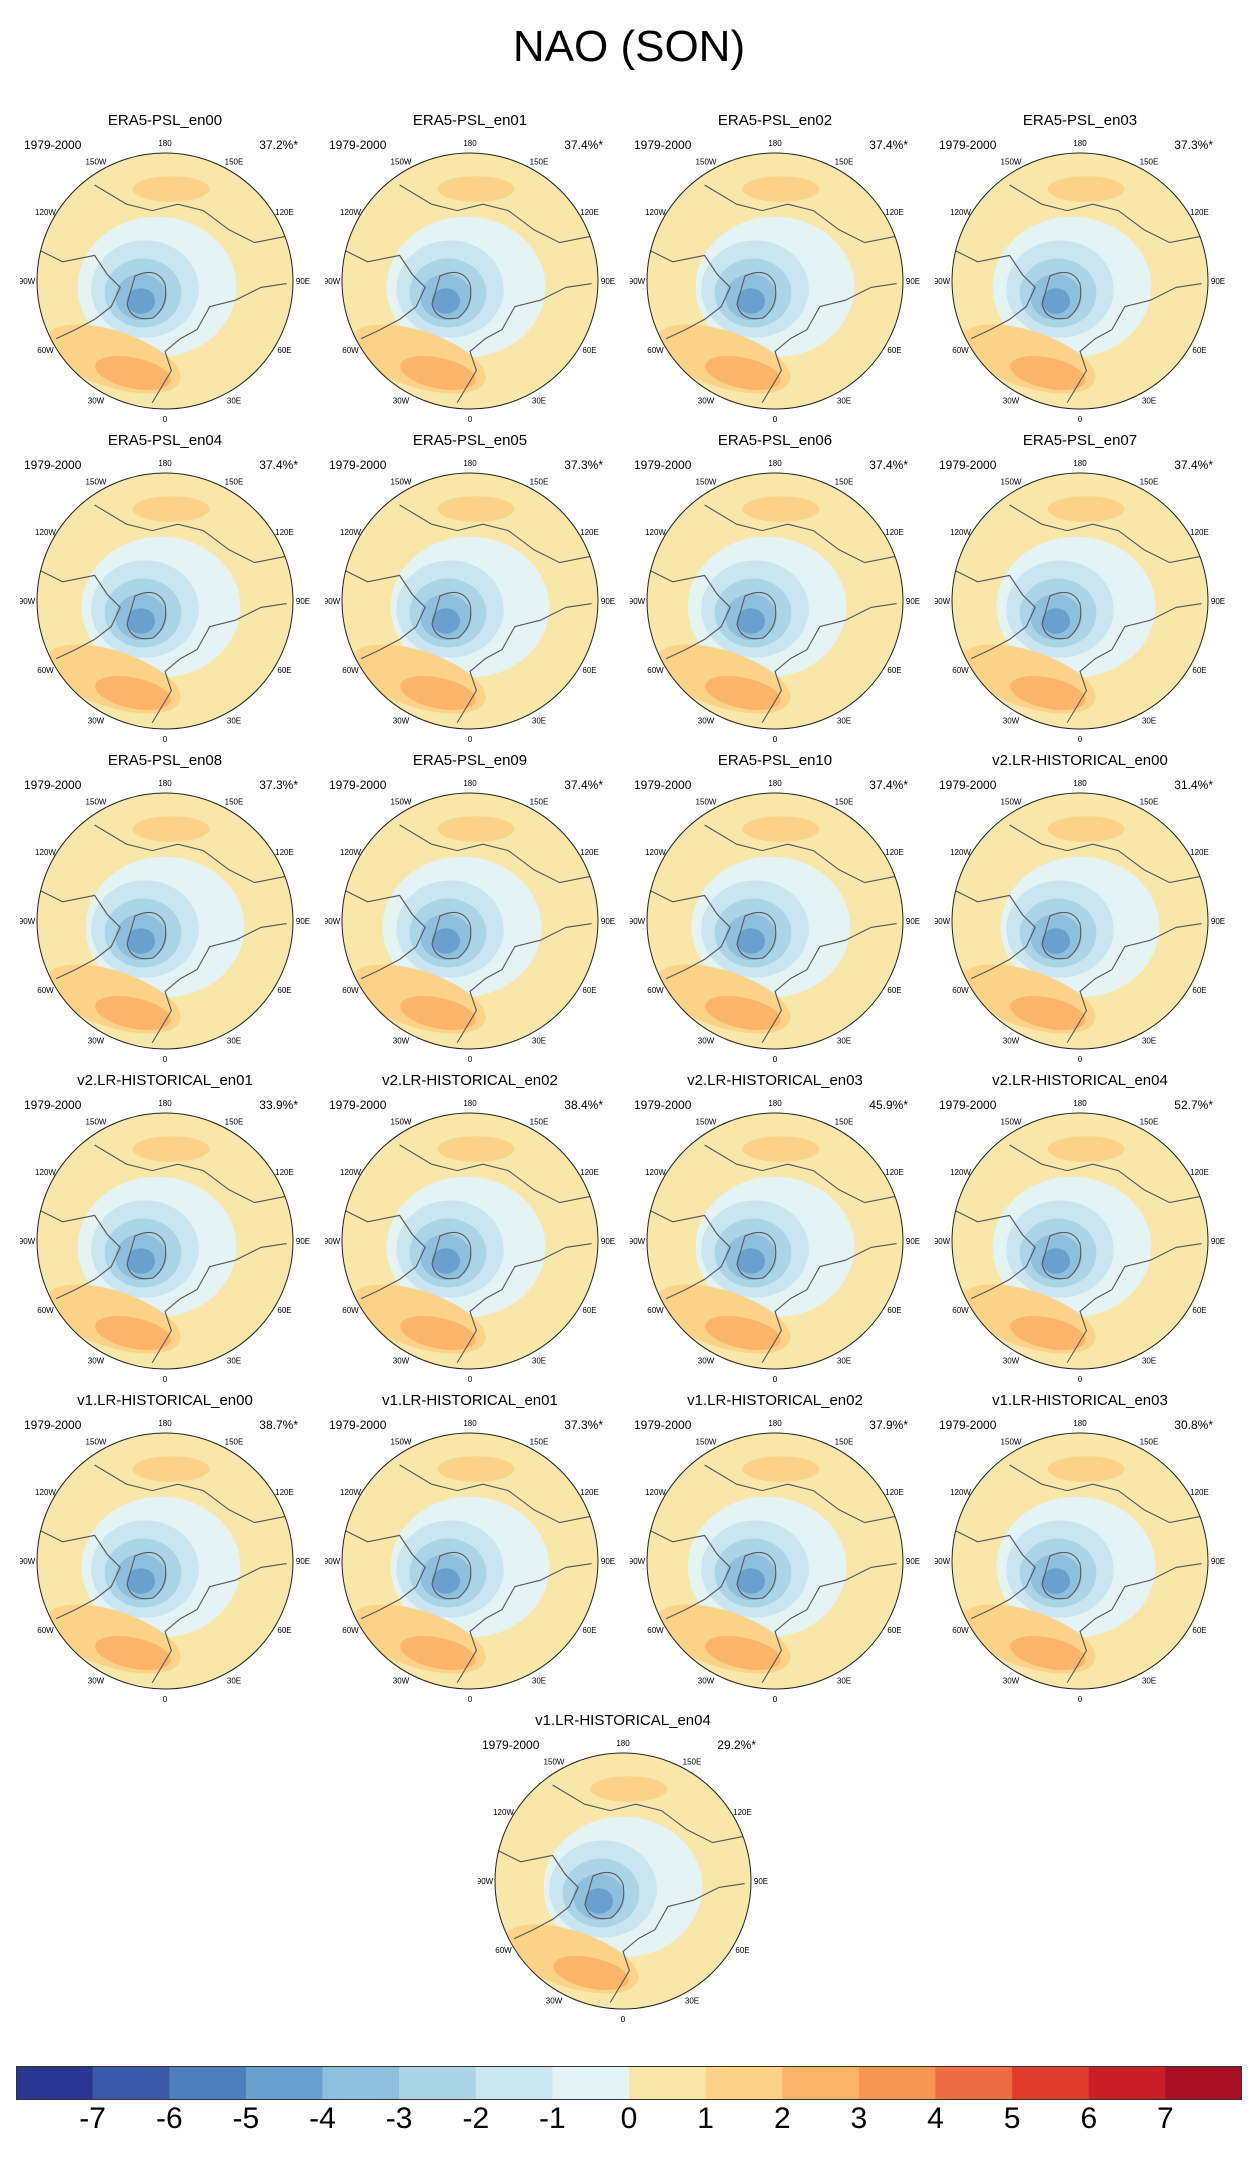 Image resolution: width=1258 pixels, height=2167 pixels. I want to click on panel-variance: 31.4%*, so click(1193, 785).